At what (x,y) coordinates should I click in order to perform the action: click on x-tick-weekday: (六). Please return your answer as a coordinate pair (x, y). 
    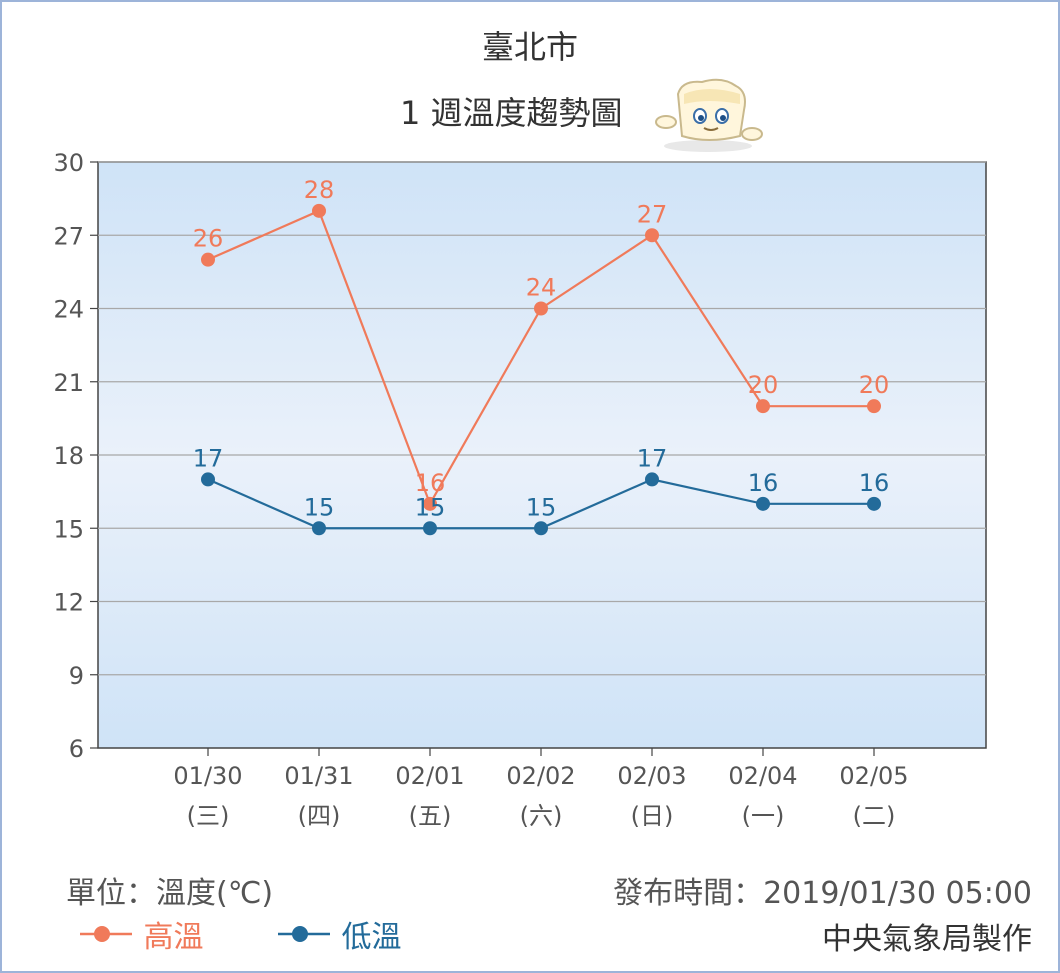
    Looking at the image, I should click on (541, 816).